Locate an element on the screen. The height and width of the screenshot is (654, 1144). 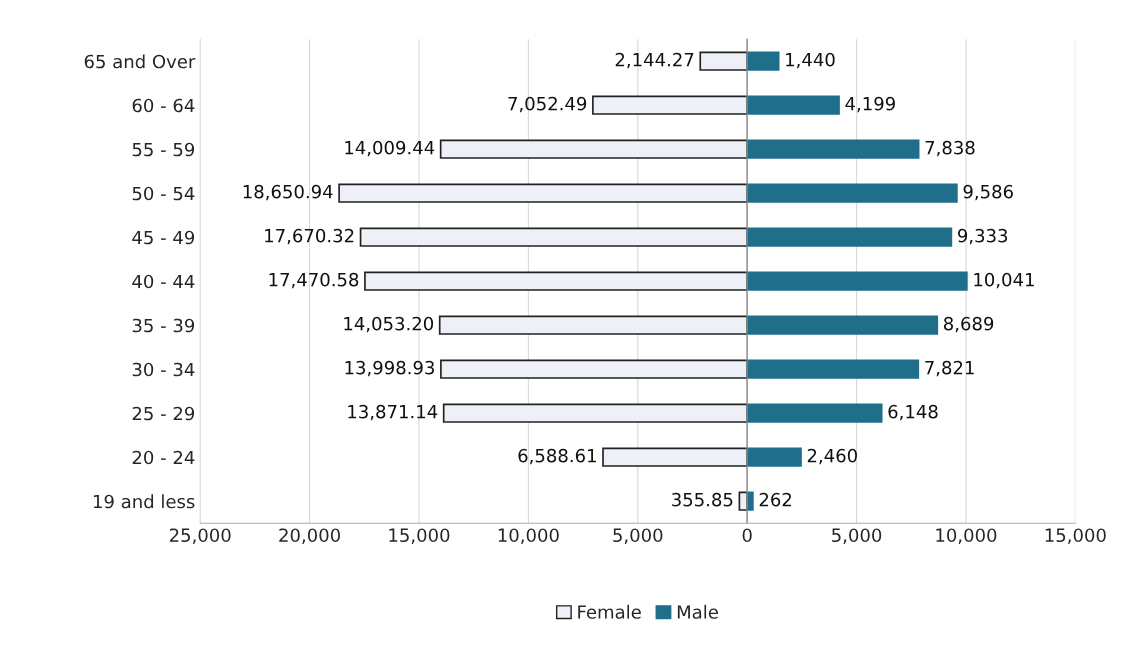
data-label: 10,041 is located at coordinates (1004, 280).